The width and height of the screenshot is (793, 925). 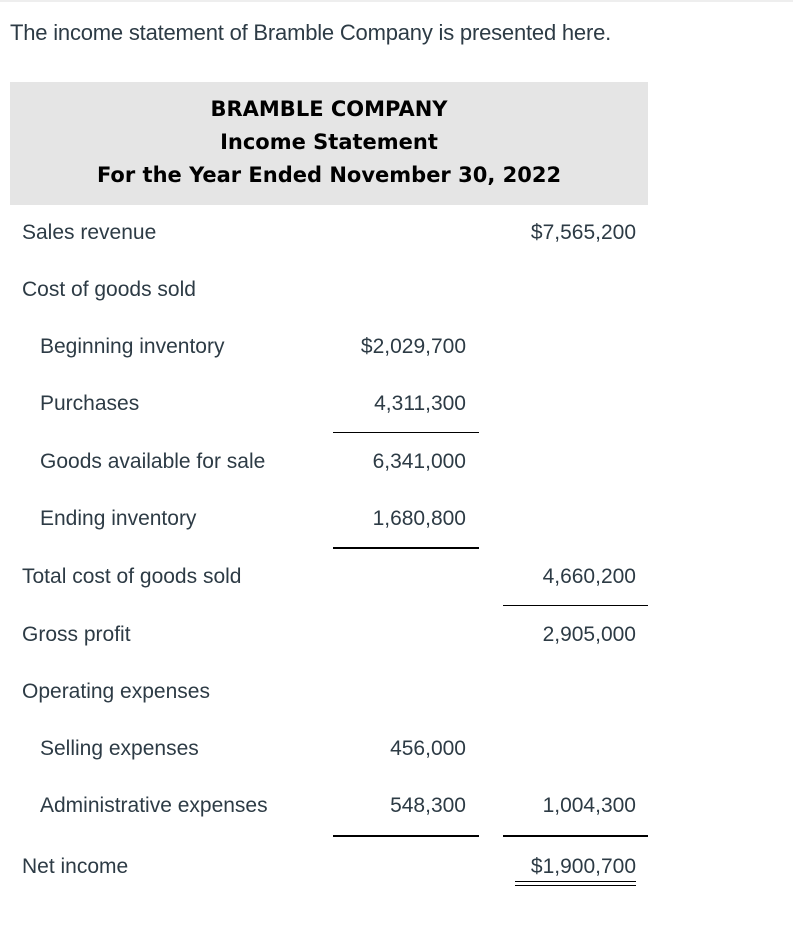 What do you see at coordinates (428, 748) in the screenshot?
I see `row-value-col1: 456,000` at bounding box center [428, 748].